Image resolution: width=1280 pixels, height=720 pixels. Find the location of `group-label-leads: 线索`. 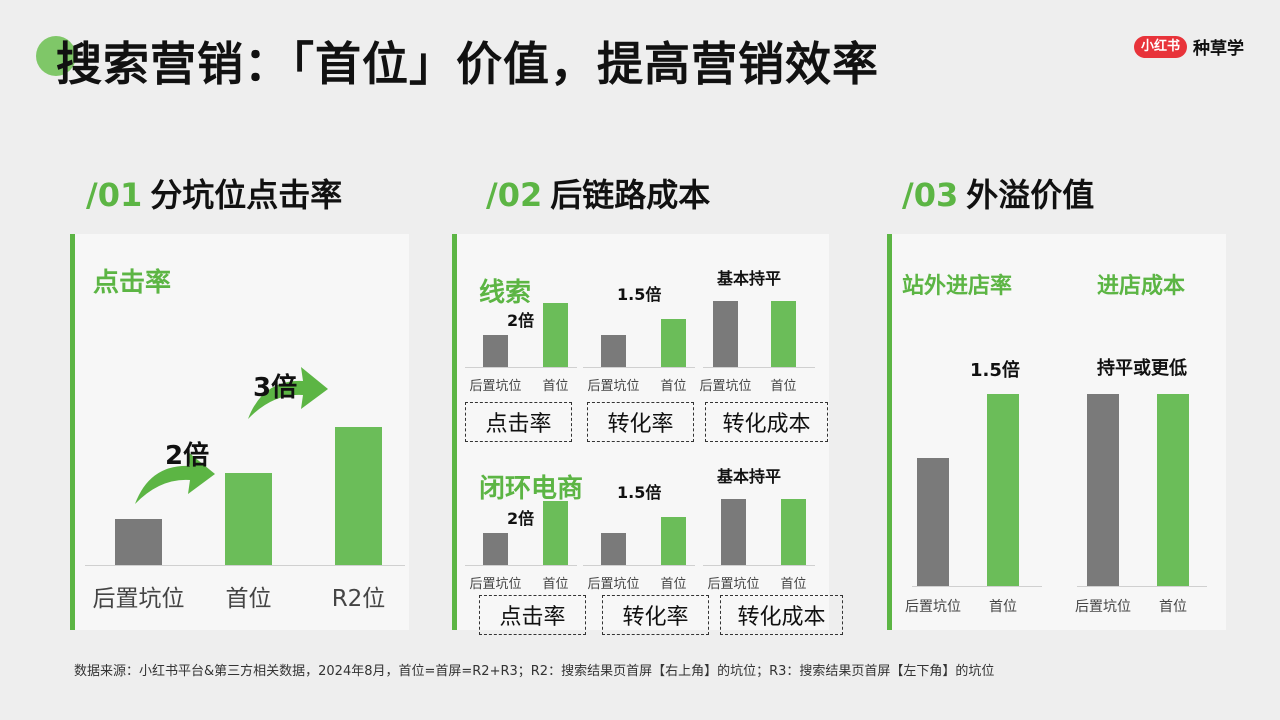

group-label-leads: 线索 is located at coordinates (505, 293).